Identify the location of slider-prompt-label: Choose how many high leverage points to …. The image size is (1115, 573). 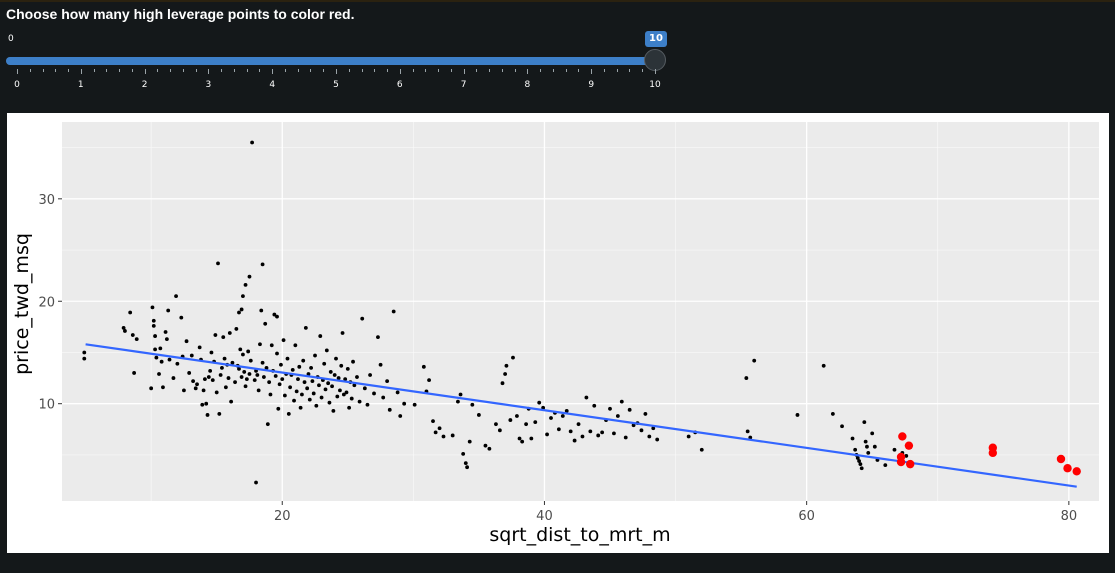
(180, 14).